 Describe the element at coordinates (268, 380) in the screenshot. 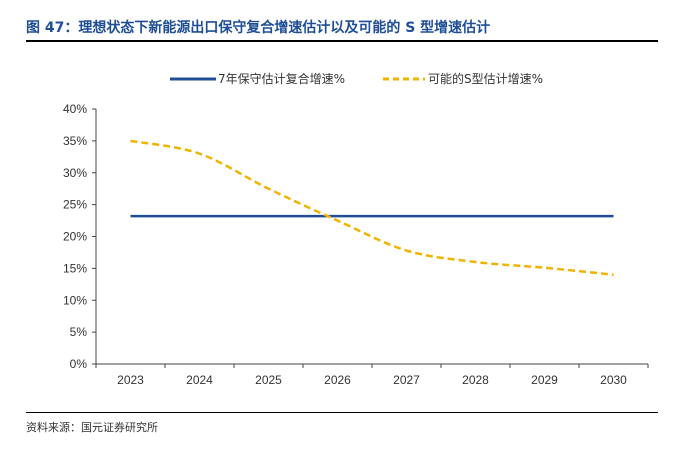

I see `x-tick-label: 2025` at that location.